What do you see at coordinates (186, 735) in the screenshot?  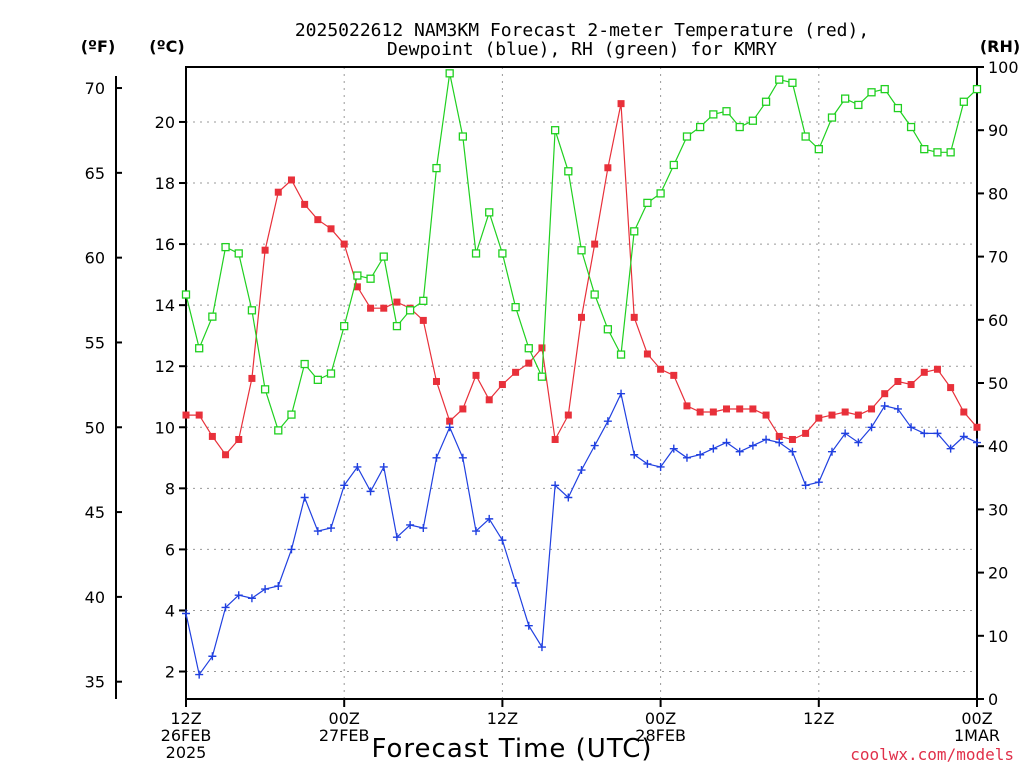 I see `x-tick-label: 26FEB` at bounding box center [186, 735].